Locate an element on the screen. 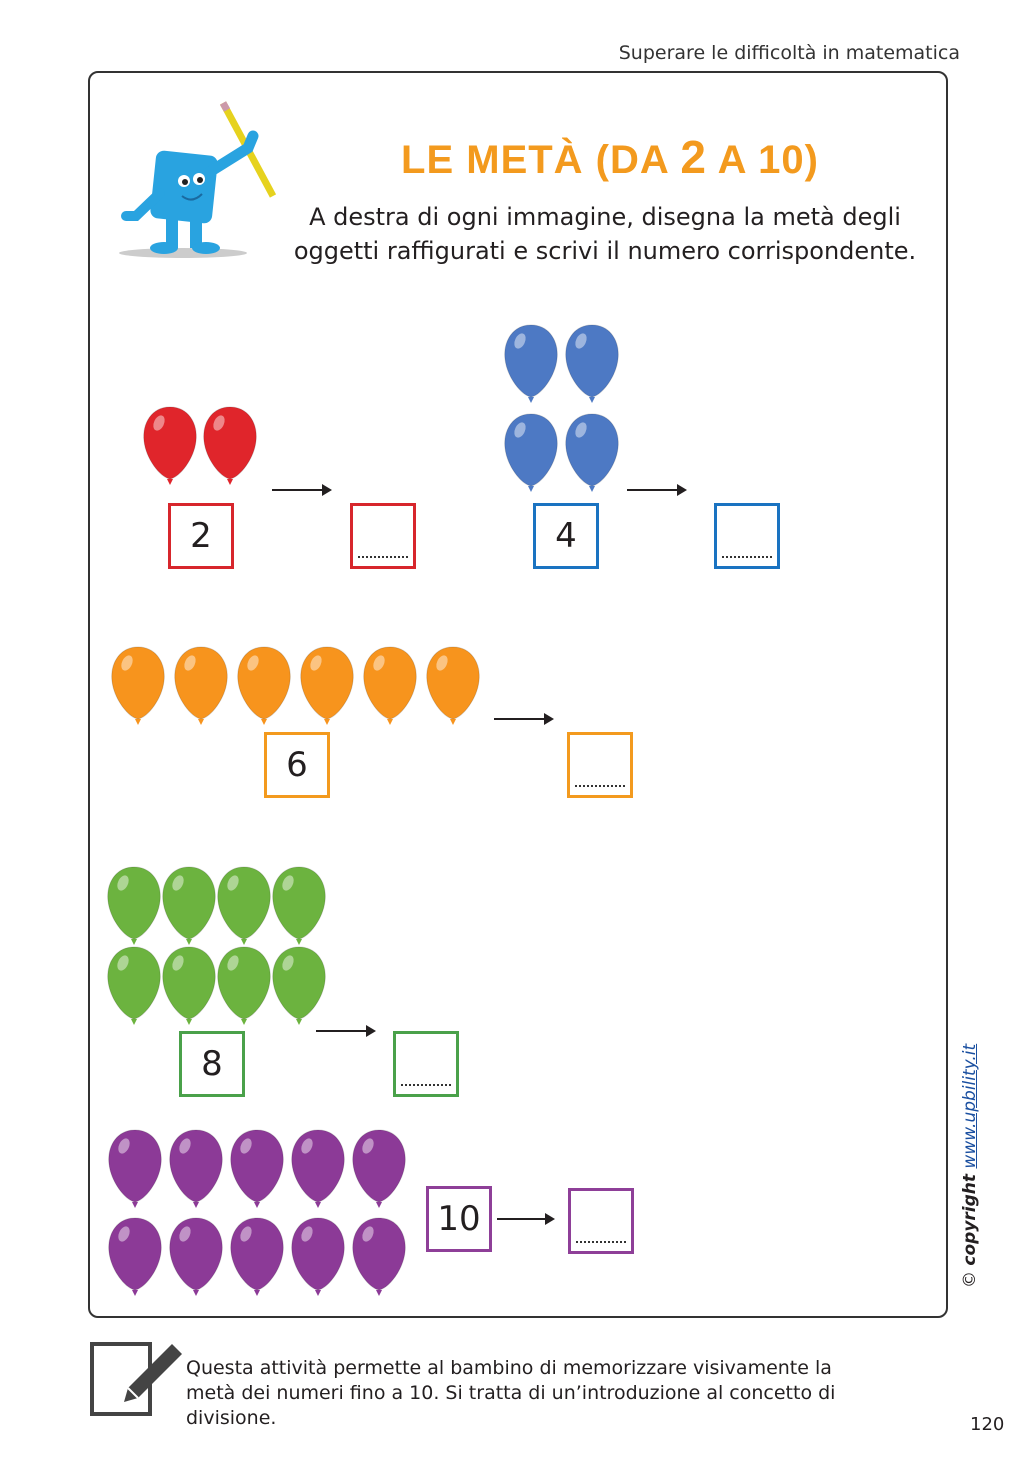 This screenshot has height=1474, width=1036. copyright-notice: © copyright www.upbility.it is located at coordinates (970, 1166).